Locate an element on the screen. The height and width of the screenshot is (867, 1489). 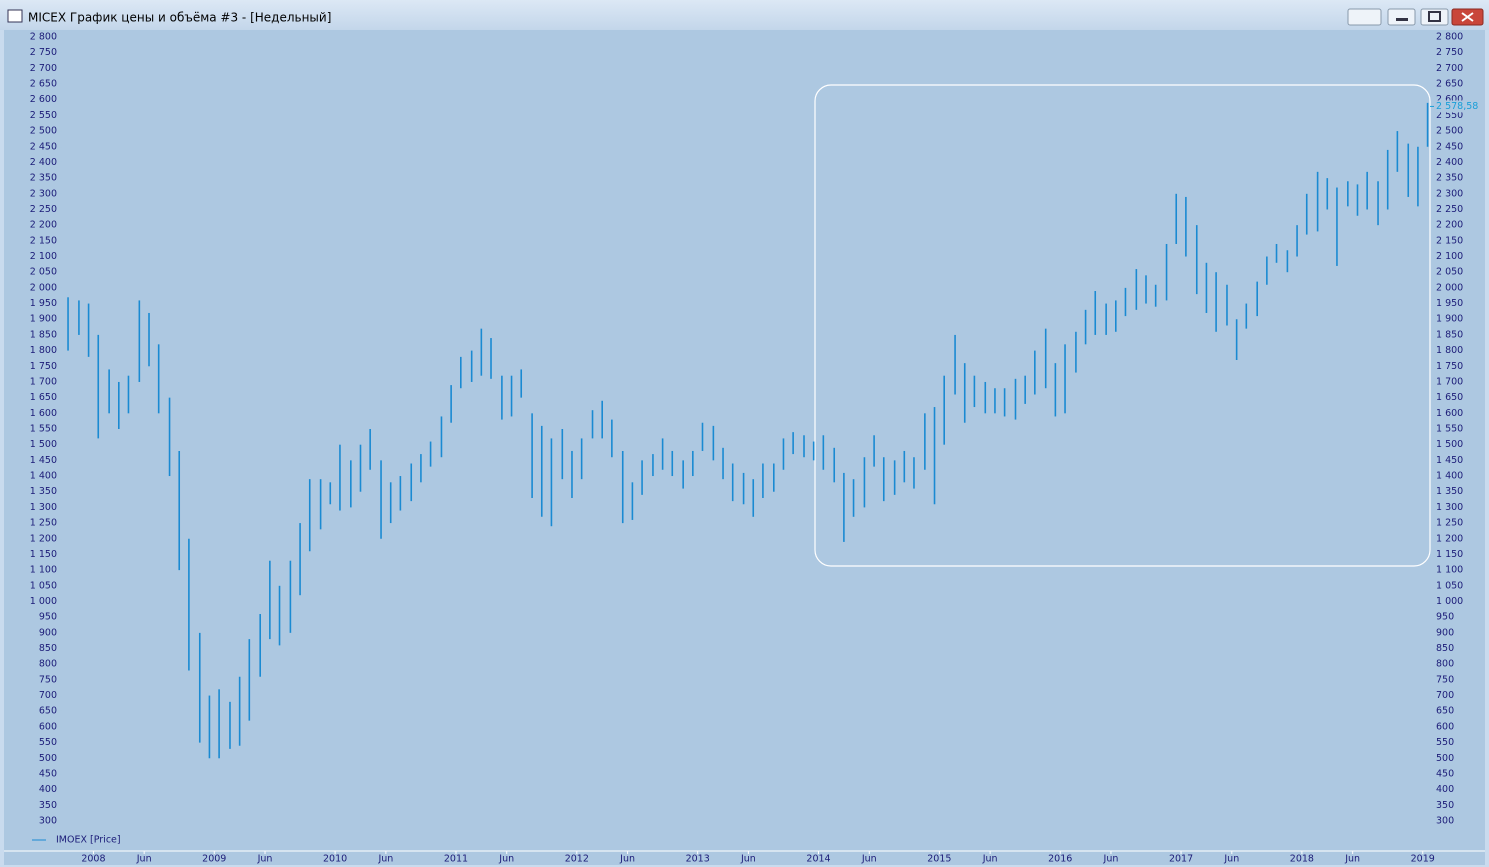
y-tick-label: 1 250 is located at coordinates (43, 523).